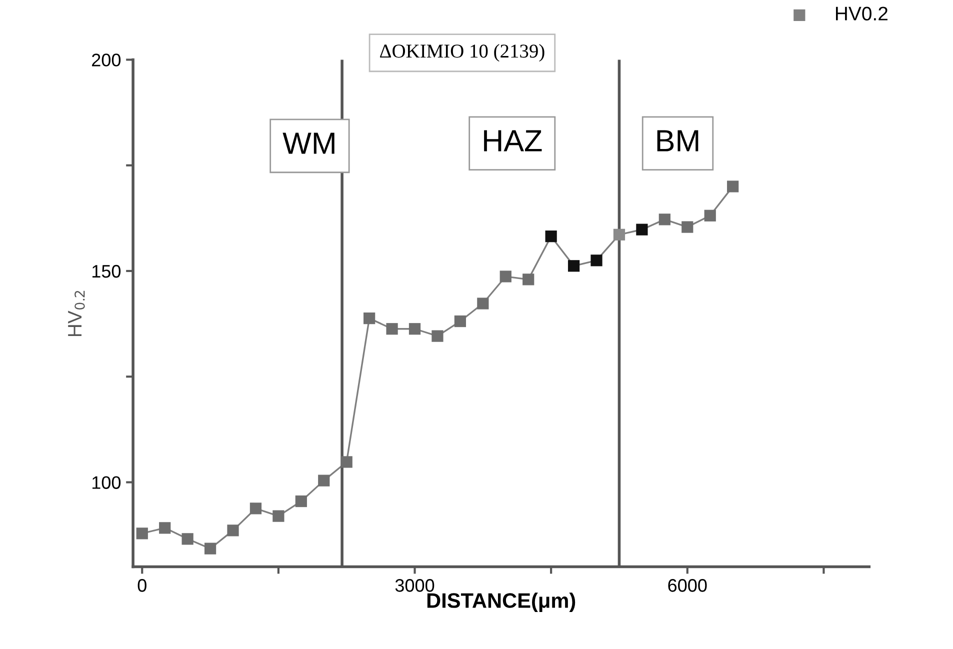  I want to click on legend-label: HV0.2, so click(862, 13).